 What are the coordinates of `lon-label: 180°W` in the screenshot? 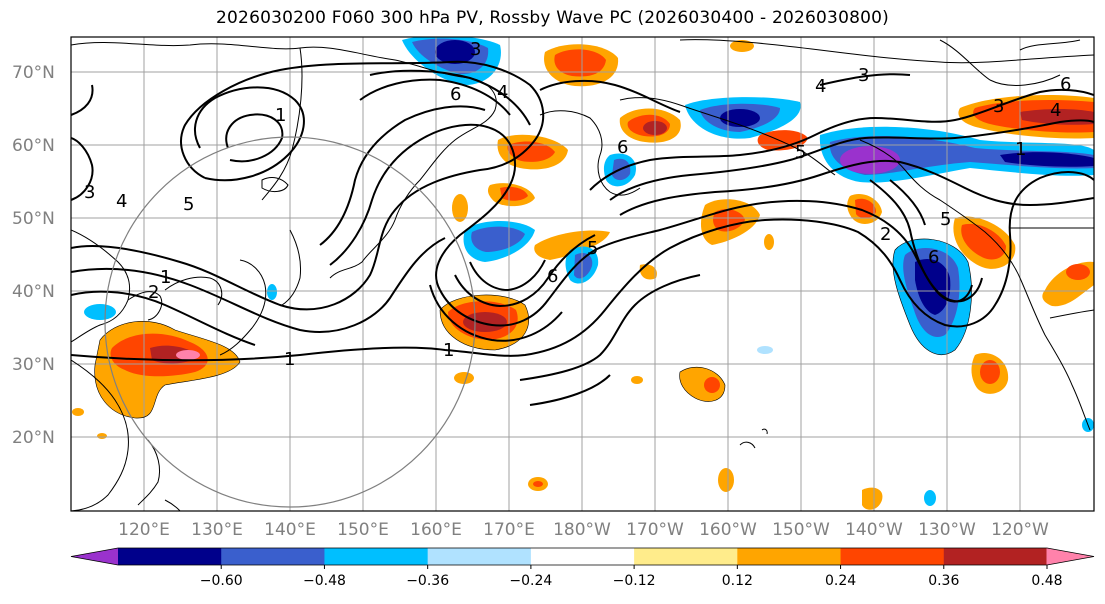 It's located at (582, 530).